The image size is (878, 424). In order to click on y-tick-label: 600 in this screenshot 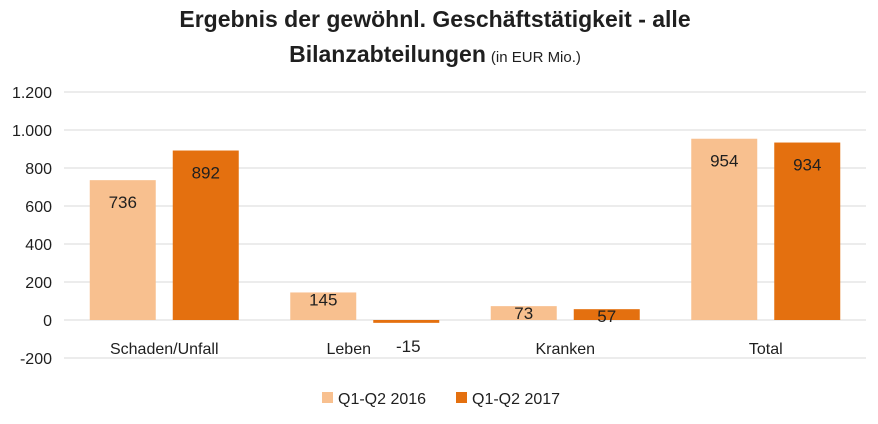, I will do `click(38, 207)`.